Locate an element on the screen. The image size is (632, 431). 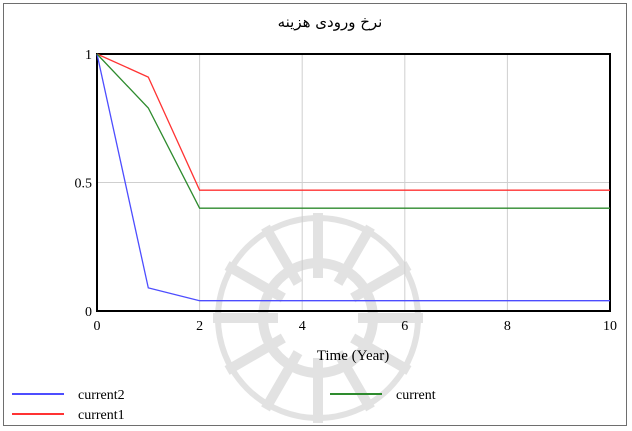
legend-label-current: current is located at coordinates (416, 395).